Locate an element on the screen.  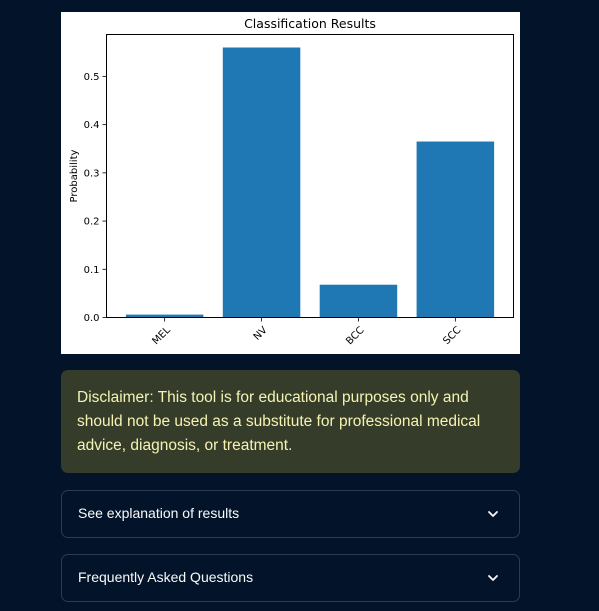
x-tick-label-mel: MEL is located at coordinates (161, 336).